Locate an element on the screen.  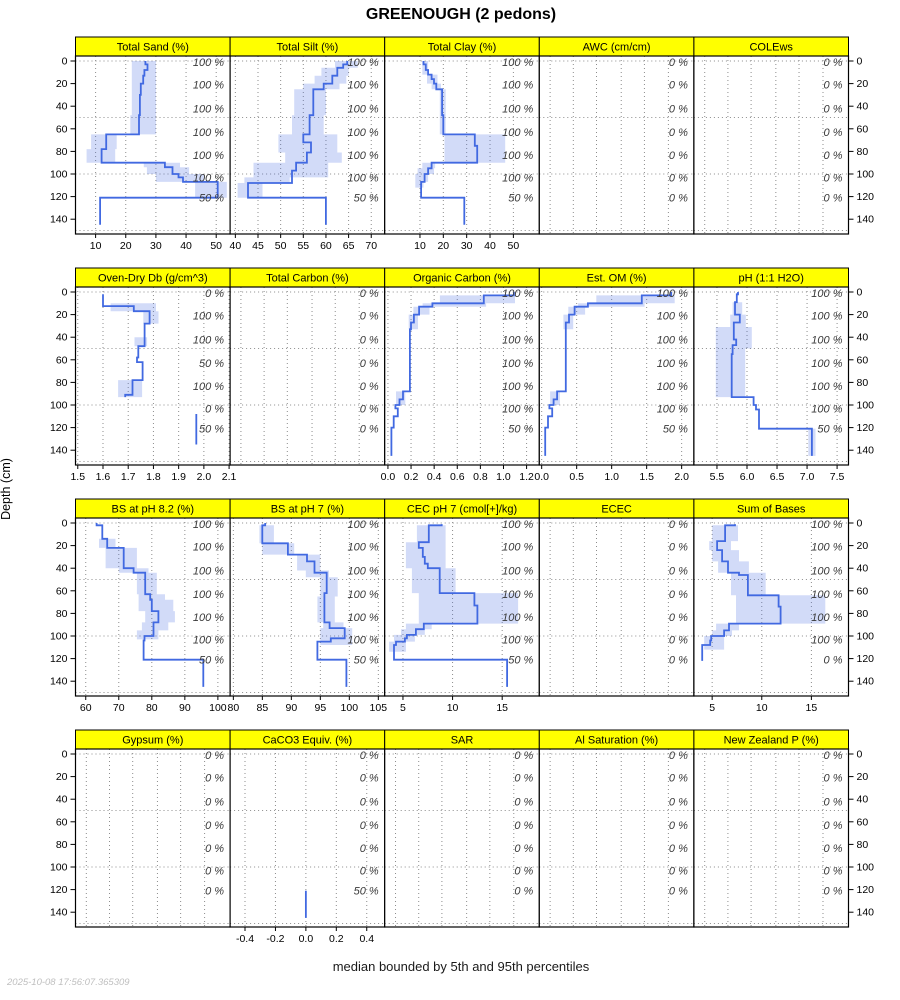
panel-total-carbon: Total Carbon (%) 0 % 0 % 0 % 0 % 0 % 0 % 0 % is located at coordinates (307, 366).